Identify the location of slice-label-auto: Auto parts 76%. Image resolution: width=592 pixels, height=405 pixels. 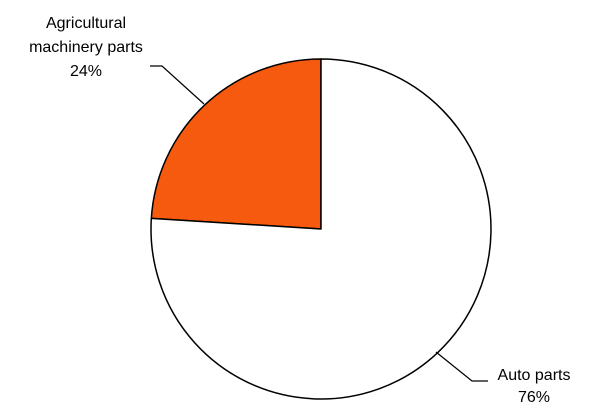
(534, 386).